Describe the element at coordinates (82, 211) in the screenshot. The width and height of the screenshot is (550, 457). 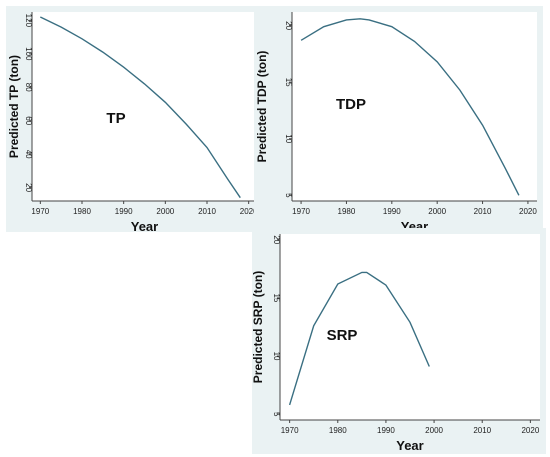
I see `tp-x-tick-label: 1980` at that location.